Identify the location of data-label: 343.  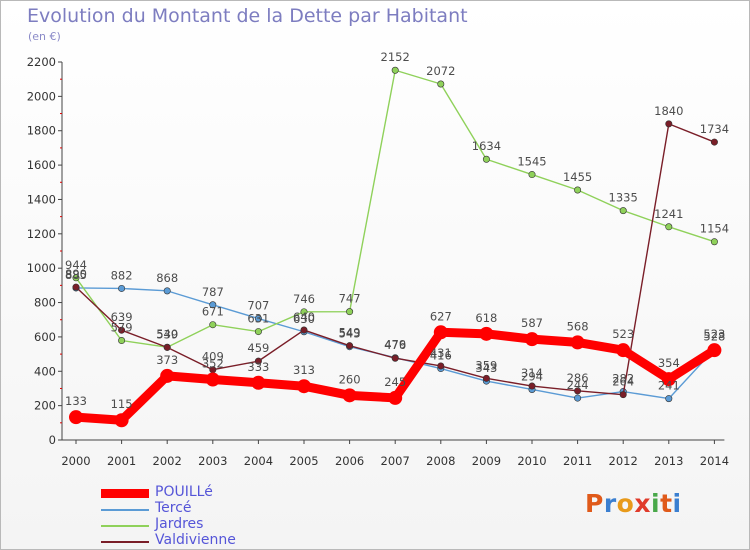
(486, 368).